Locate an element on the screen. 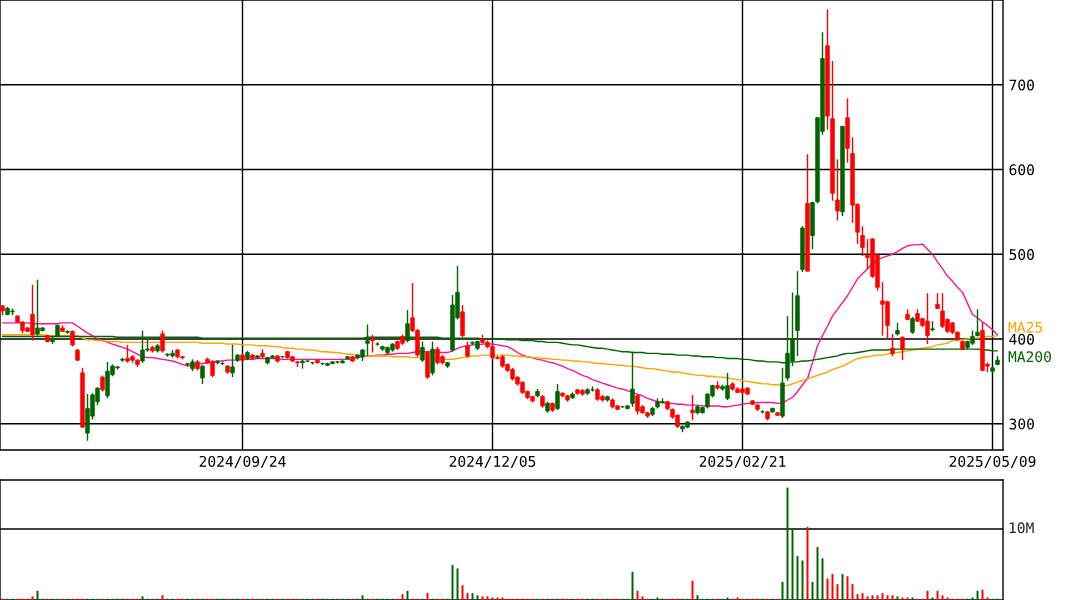 The height and width of the screenshot is (600, 1065). y-tick-label: 300 is located at coordinates (1021, 424).